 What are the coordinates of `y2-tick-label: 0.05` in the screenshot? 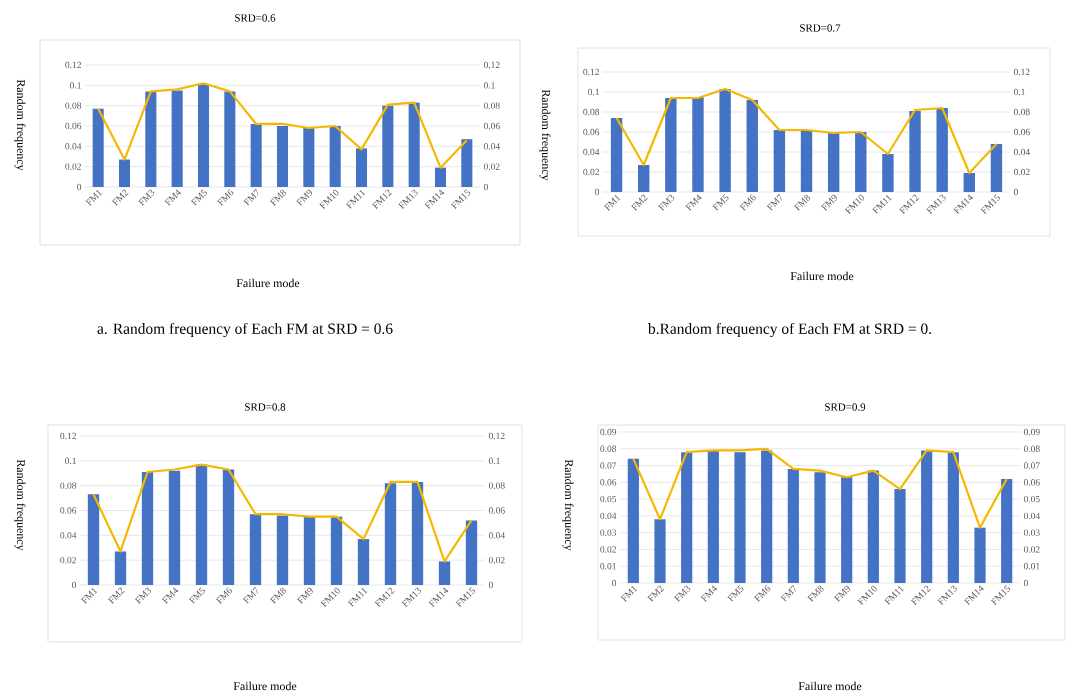 It's located at (1031, 499).